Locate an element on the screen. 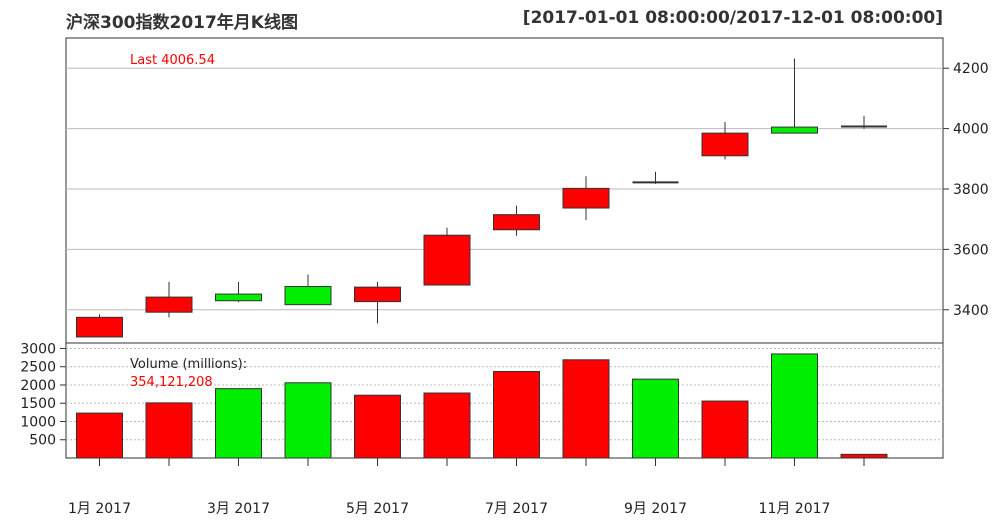 The height and width of the screenshot is (526, 1000). volume-tick-label: 2500 is located at coordinates (38, 368).